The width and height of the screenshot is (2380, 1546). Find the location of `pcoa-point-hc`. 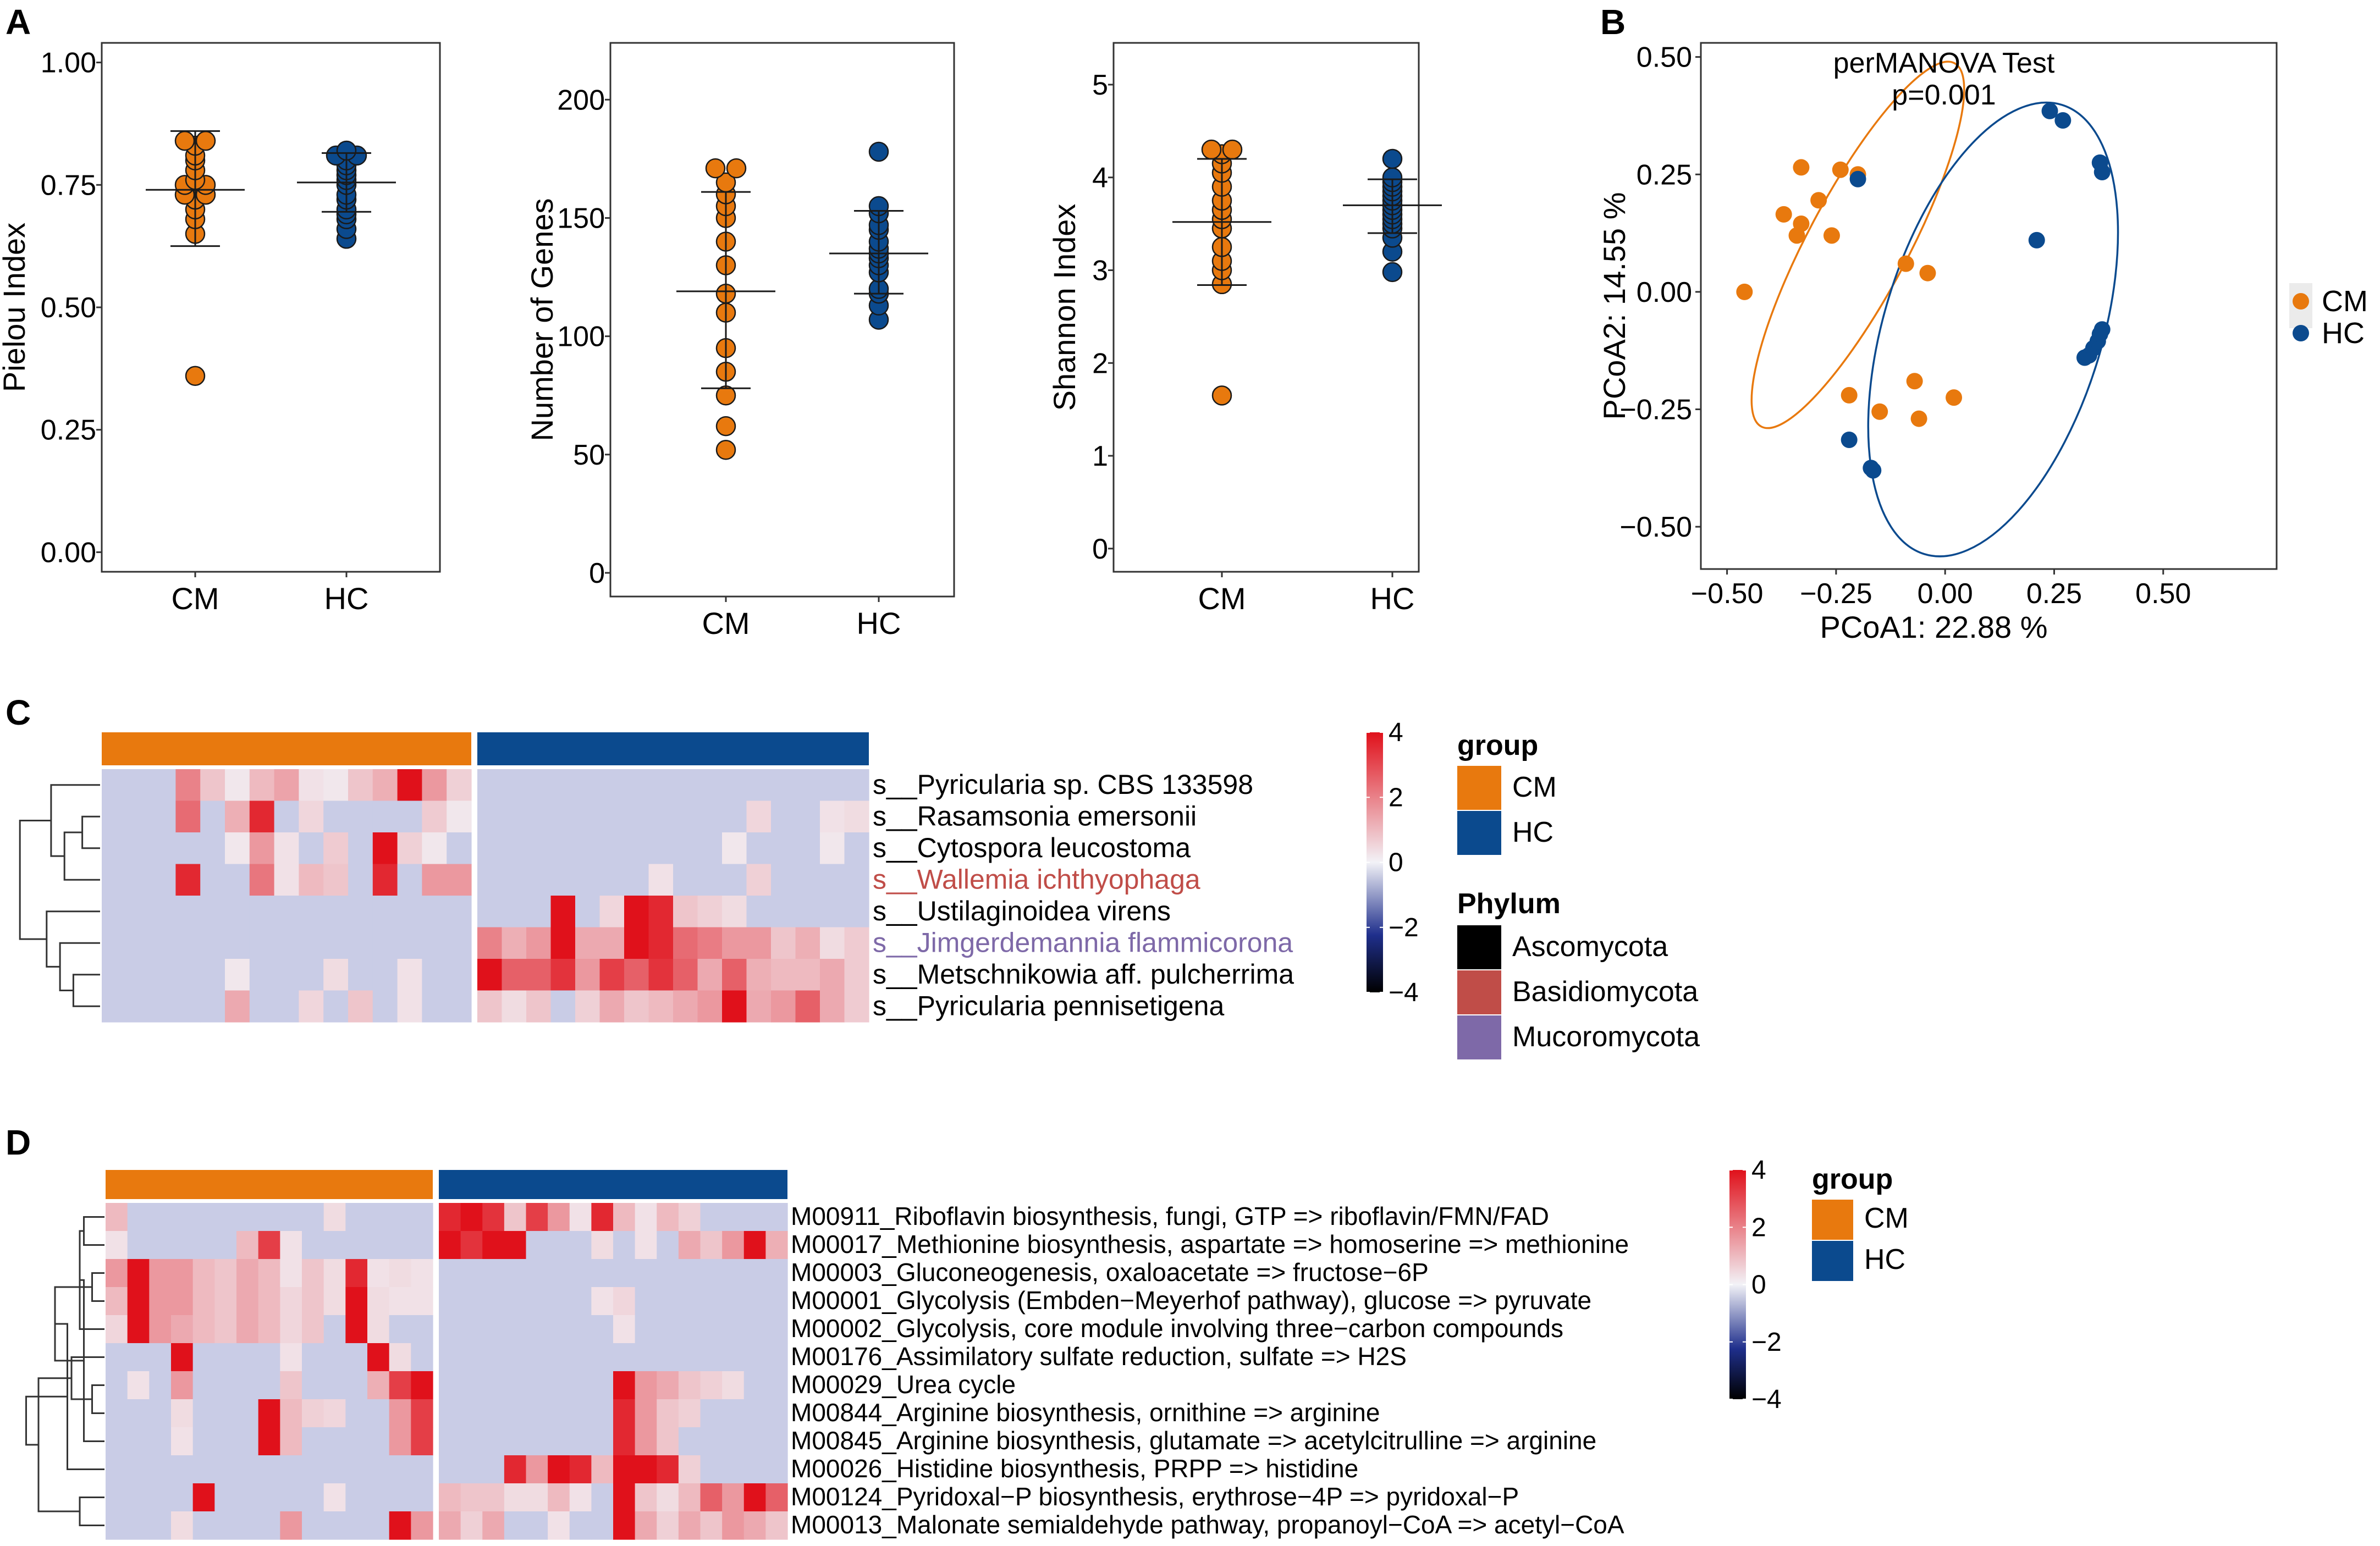

pcoa-point-hc is located at coordinates (1849, 441).